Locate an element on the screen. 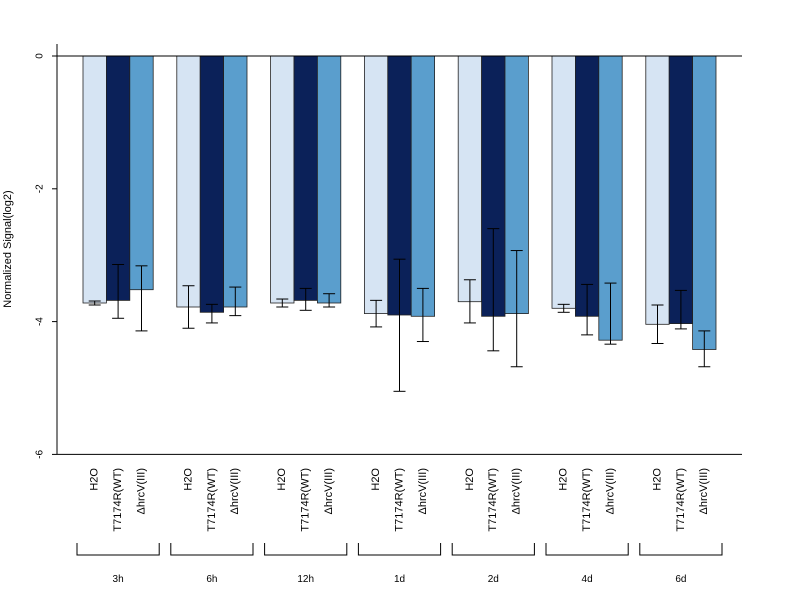  y-tick-label: -4 is located at coordinates (40, 321).